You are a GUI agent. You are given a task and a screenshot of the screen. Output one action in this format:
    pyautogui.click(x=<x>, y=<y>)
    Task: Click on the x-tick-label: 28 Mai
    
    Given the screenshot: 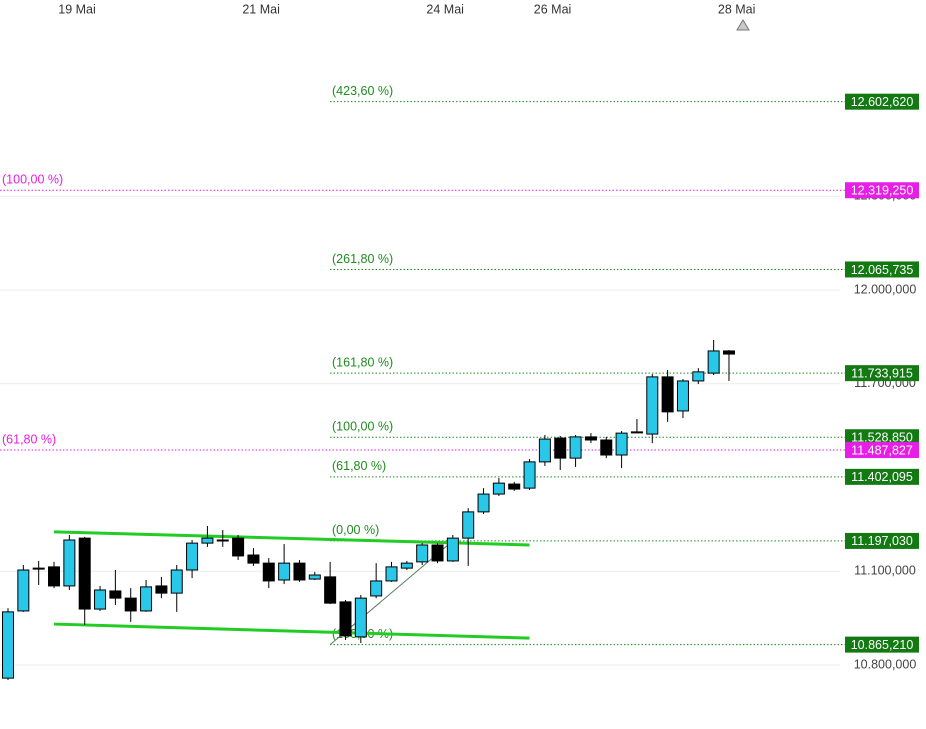 What is the action you would take?
    pyautogui.click(x=737, y=9)
    